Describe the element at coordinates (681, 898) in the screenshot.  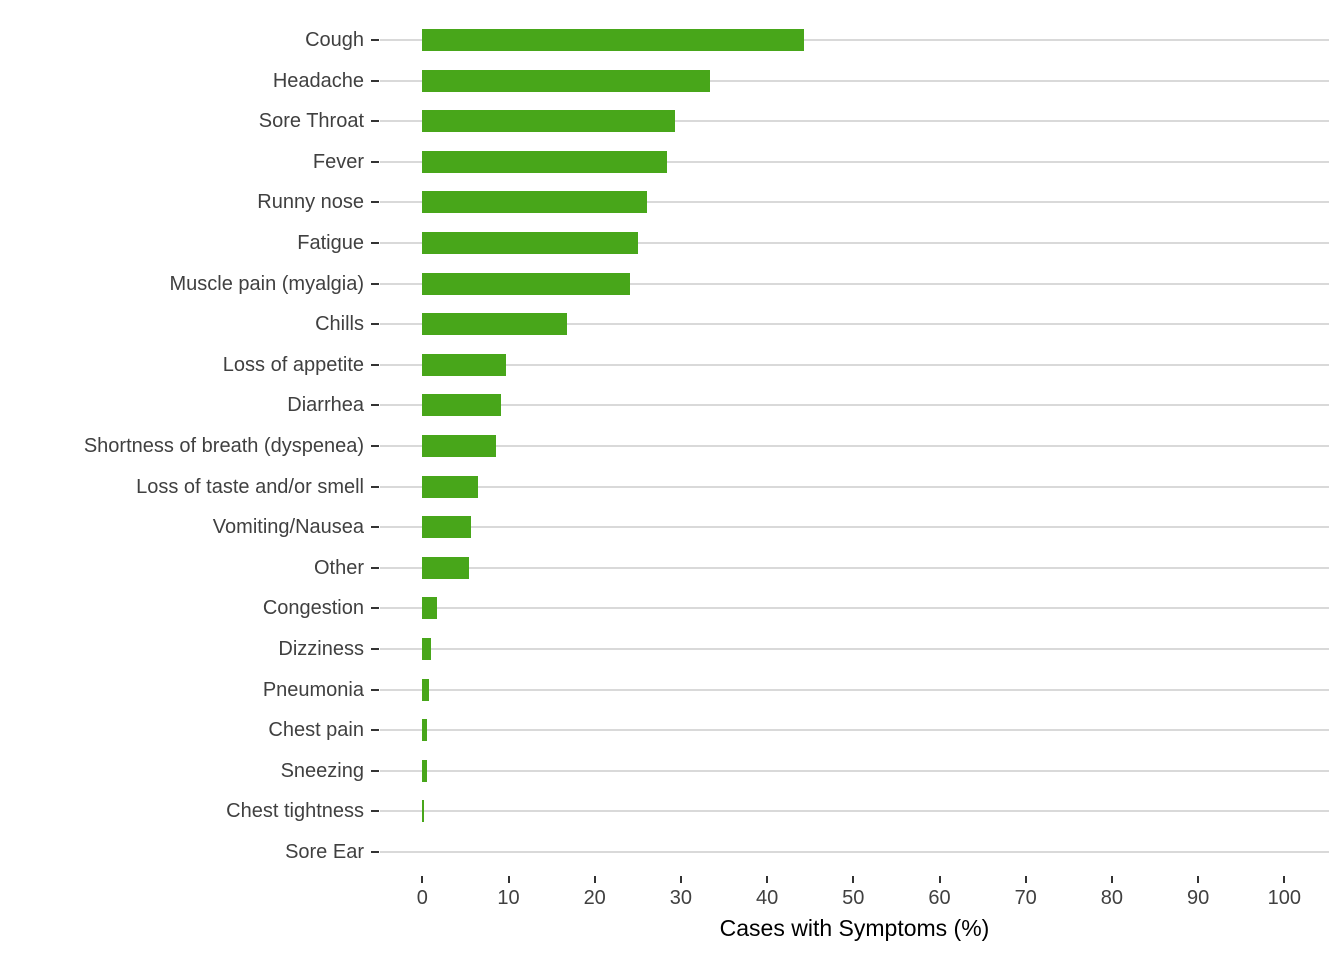
I see `x-axis-tick-label: 30` at that location.